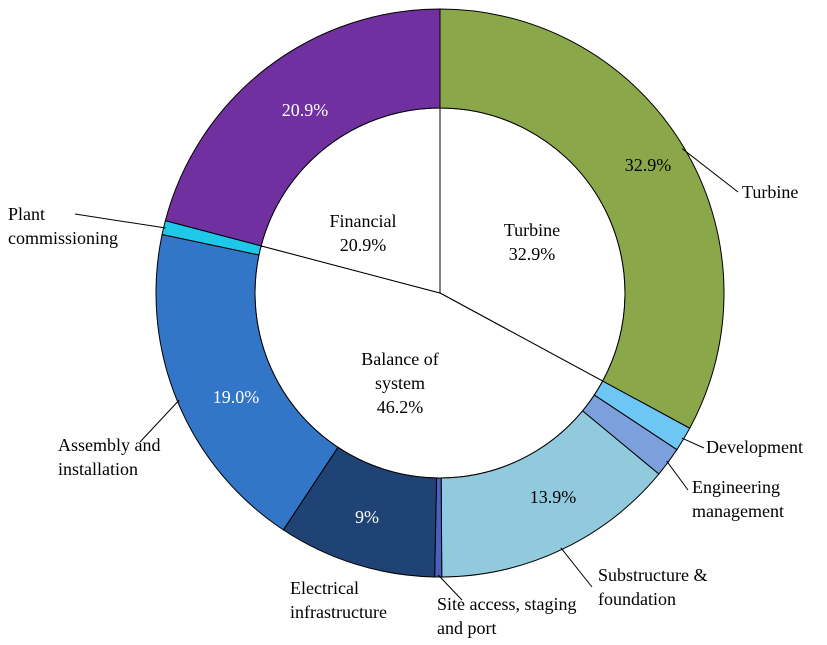 This screenshot has height=645, width=827. What do you see at coordinates (770, 192) in the screenshot?
I see `category-label: Turbine` at bounding box center [770, 192].